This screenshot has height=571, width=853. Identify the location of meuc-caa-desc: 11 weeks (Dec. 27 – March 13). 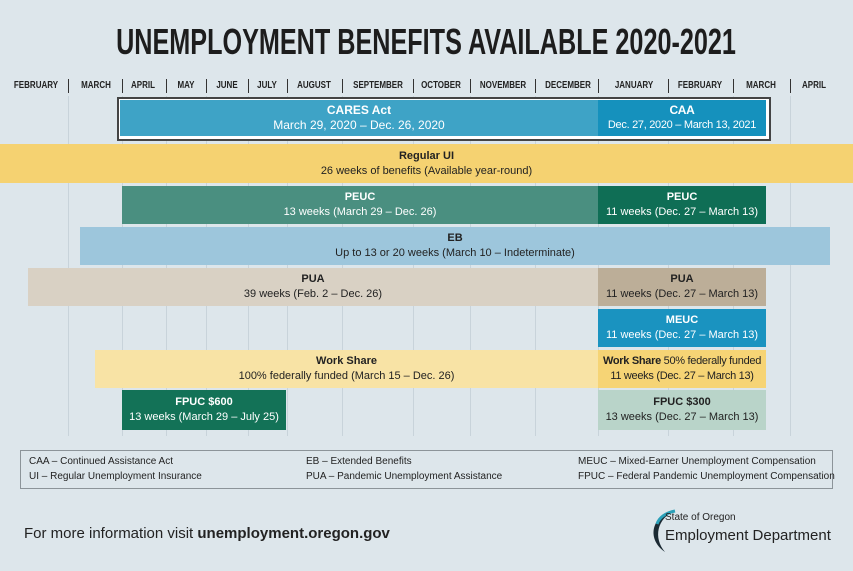
(682, 335).